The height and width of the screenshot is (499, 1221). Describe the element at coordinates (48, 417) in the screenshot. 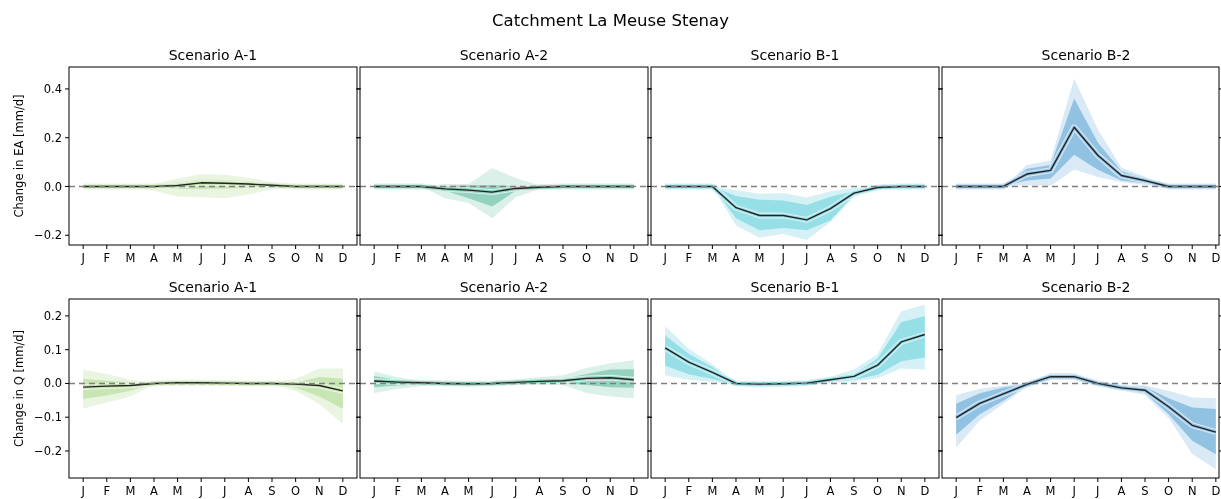

I see `y-tick-label: −0.1` at that location.